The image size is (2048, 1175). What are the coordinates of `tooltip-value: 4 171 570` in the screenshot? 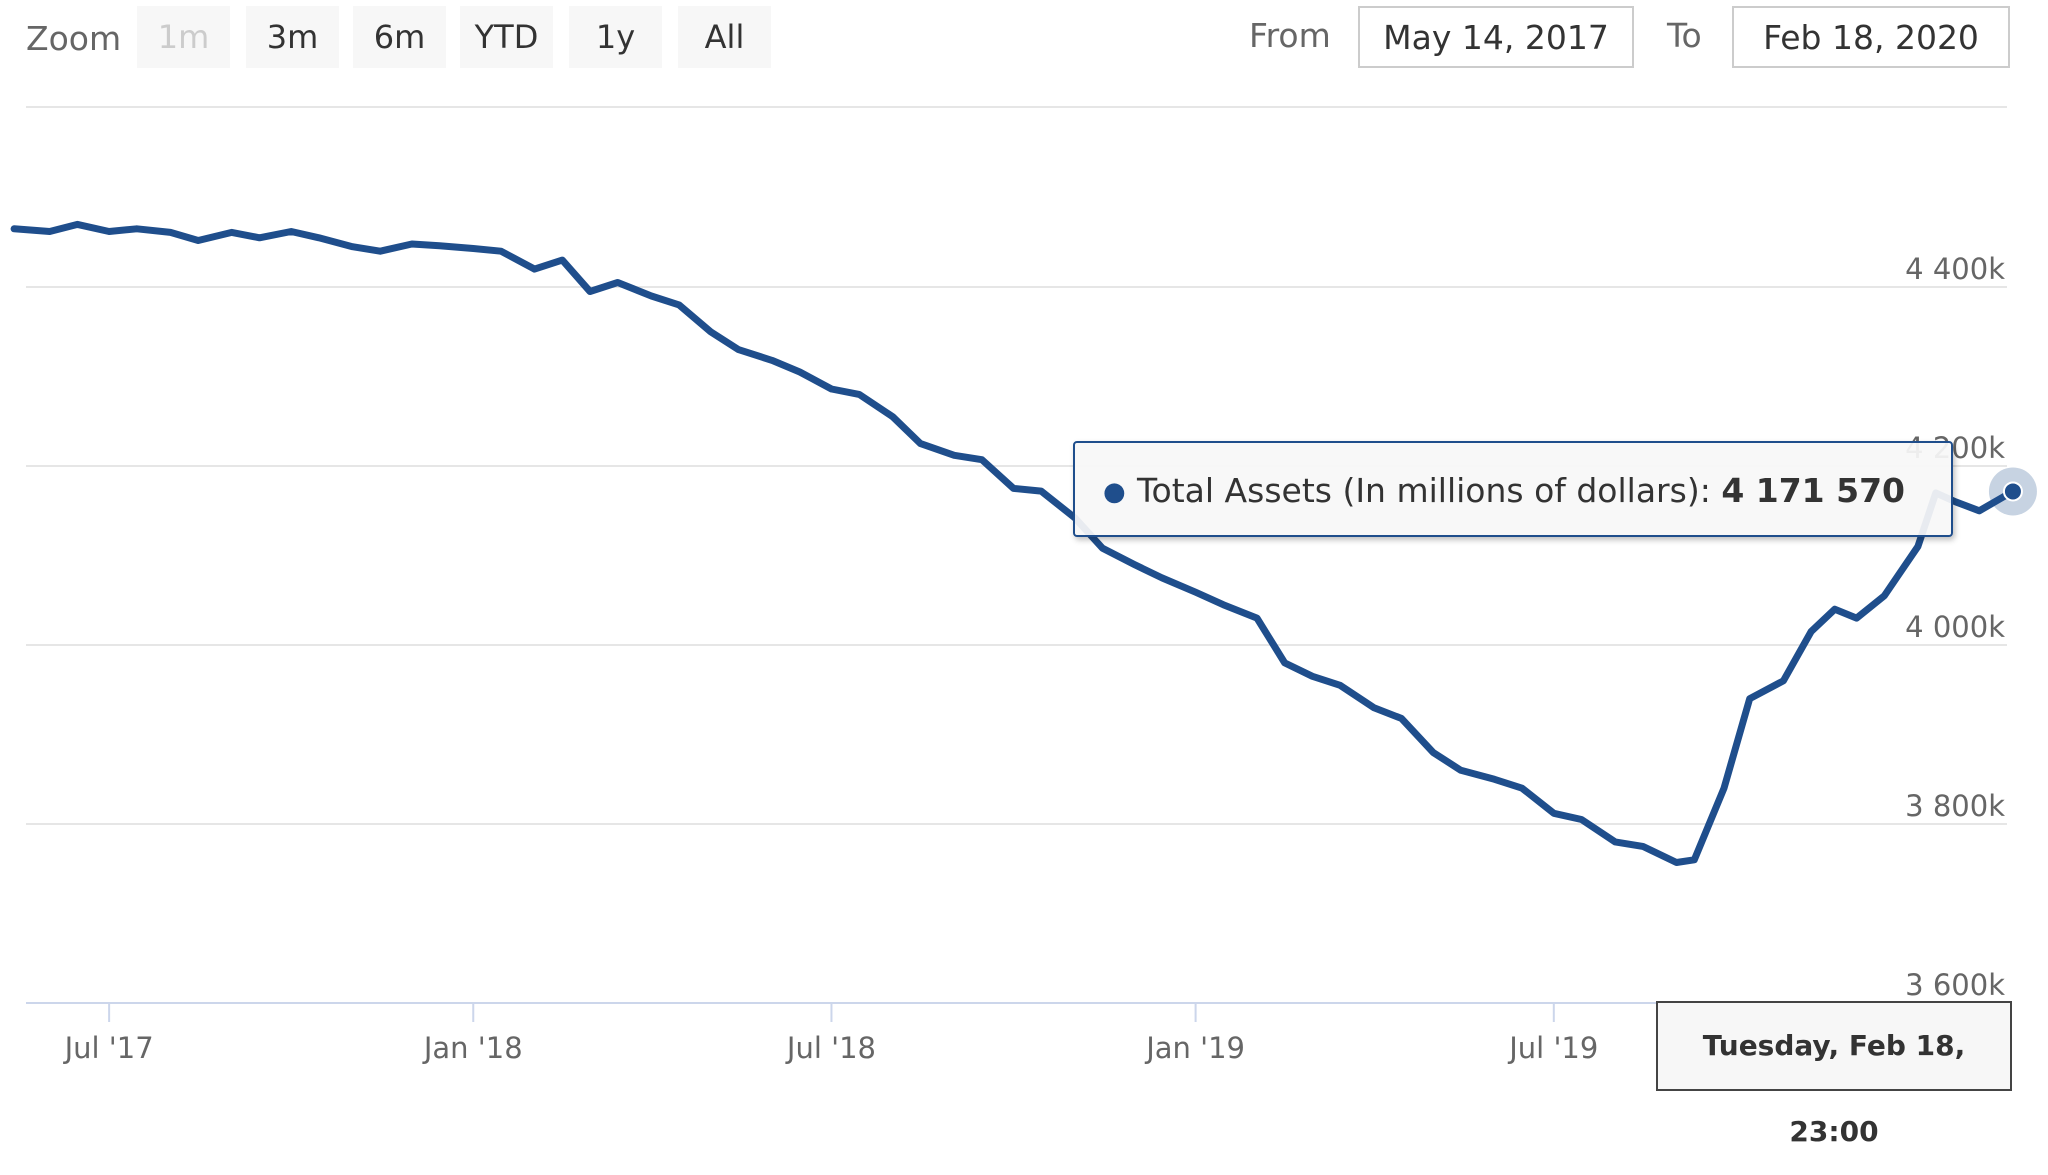 It's located at (1813, 490).